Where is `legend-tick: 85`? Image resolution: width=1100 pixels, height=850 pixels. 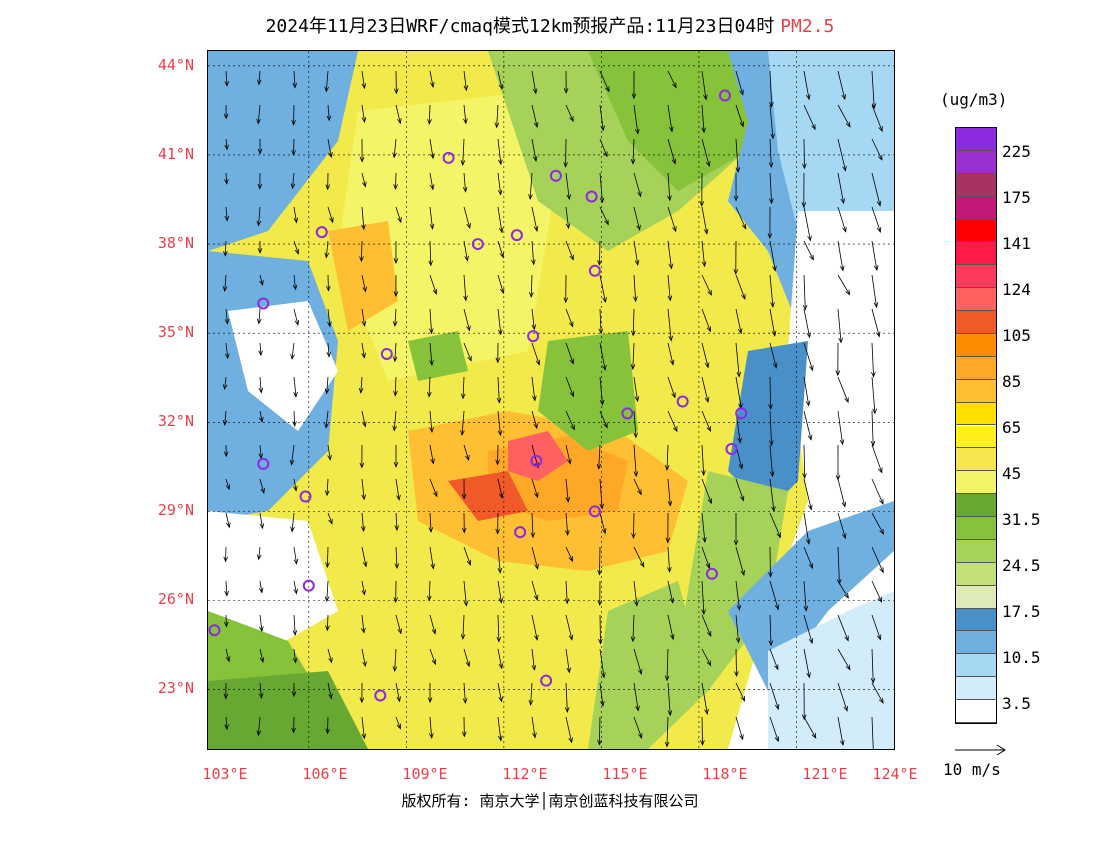 legend-tick: 85 is located at coordinates (1012, 381).